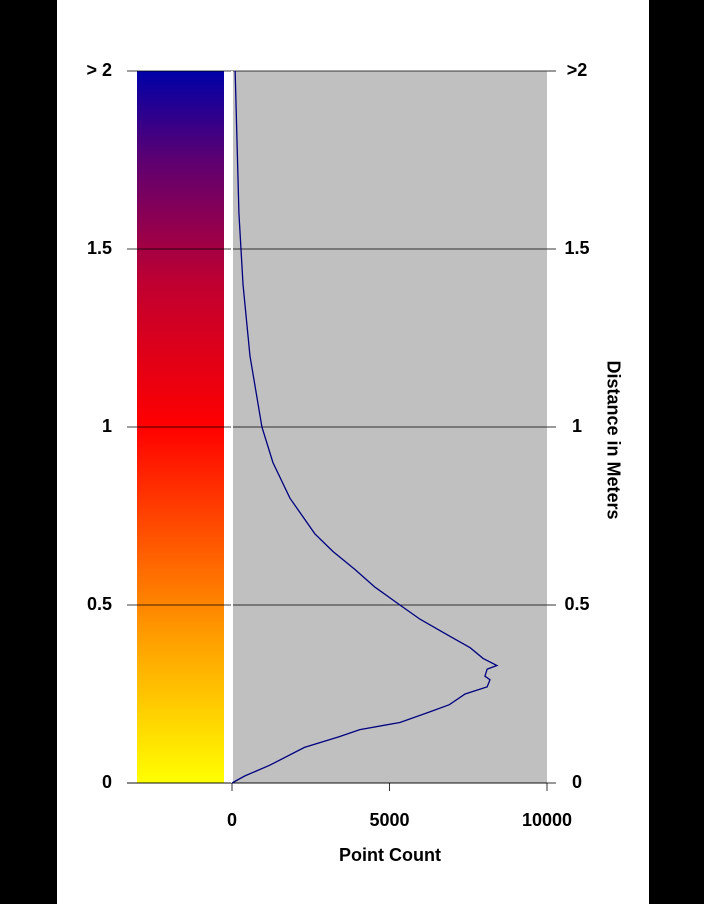  I want to click on y2-tick-label: 0.5, so click(576, 604).